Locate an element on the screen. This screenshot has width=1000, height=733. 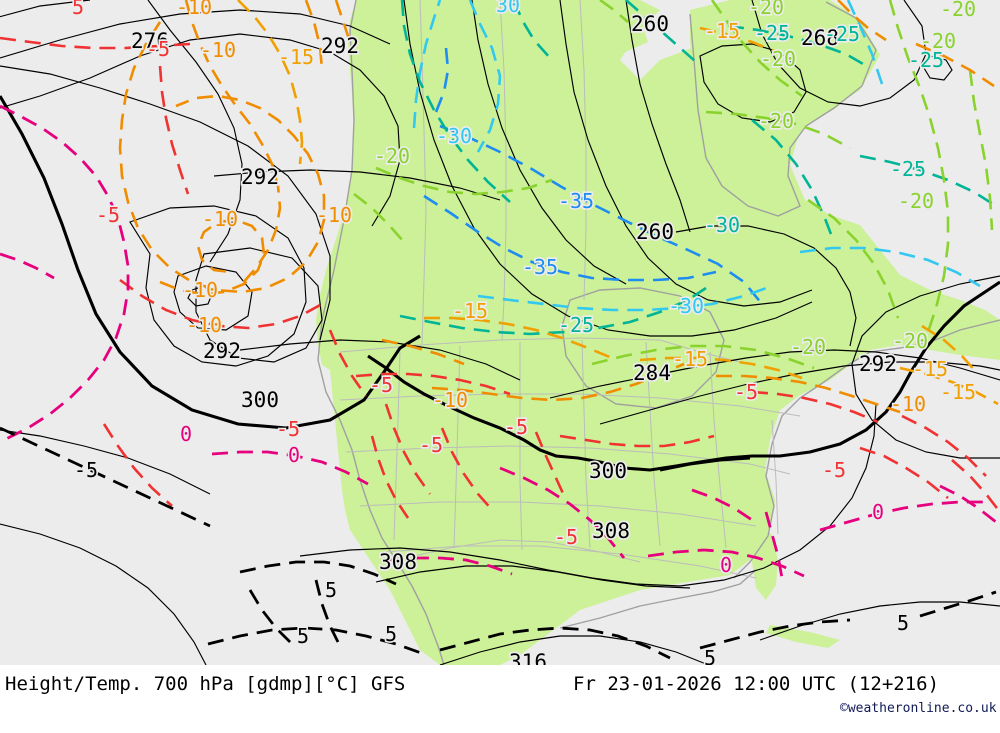
height-contour-268c is located at coordinates (938, 68).